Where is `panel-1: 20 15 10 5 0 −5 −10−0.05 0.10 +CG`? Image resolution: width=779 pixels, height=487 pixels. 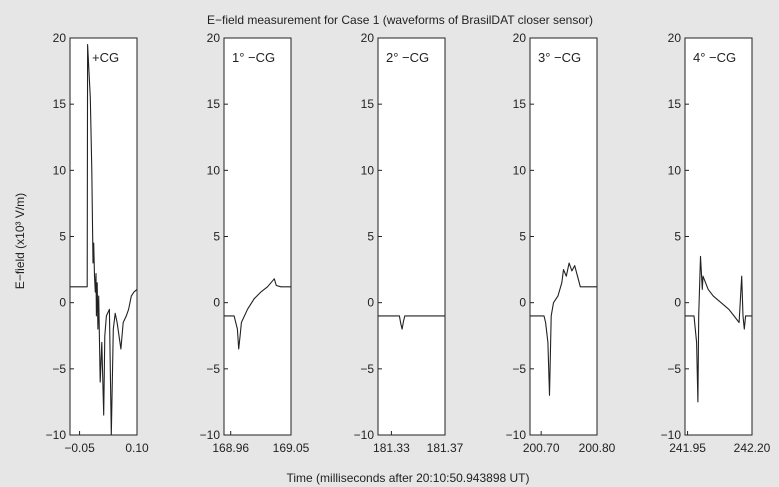 panel-1: 20 15 10 5 0 −5 −10−0.05 0.10 +CG is located at coordinates (97, 243).